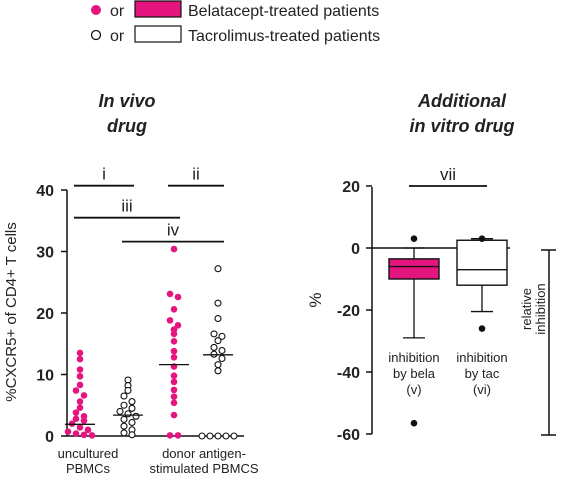 The width and height of the screenshot is (562, 477). I want to click on box-label: by bela, so click(414, 373).